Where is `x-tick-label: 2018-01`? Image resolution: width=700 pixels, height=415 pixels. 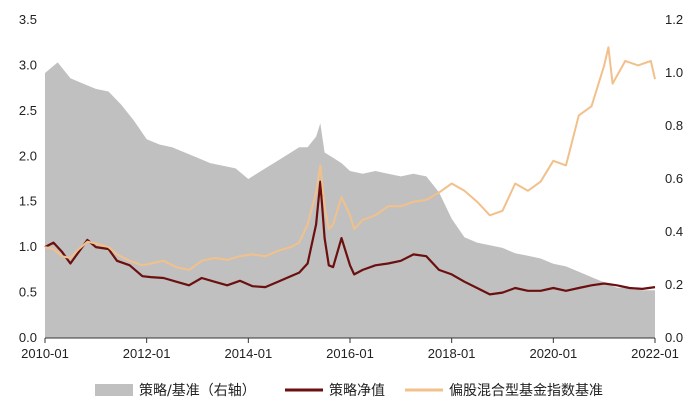
x-tick-label: 2018-01 is located at coordinates (452, 353).